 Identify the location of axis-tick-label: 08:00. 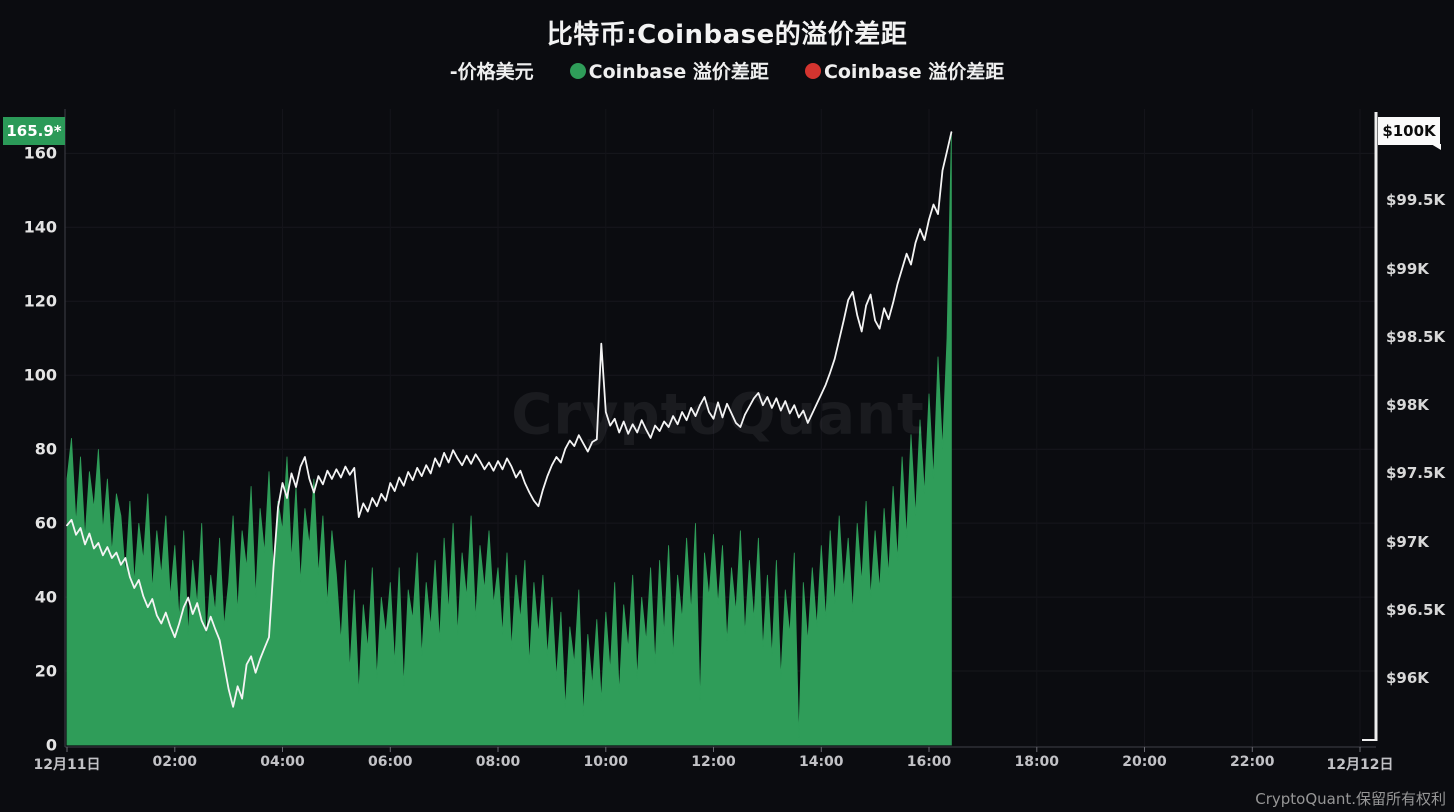
(498, 762).